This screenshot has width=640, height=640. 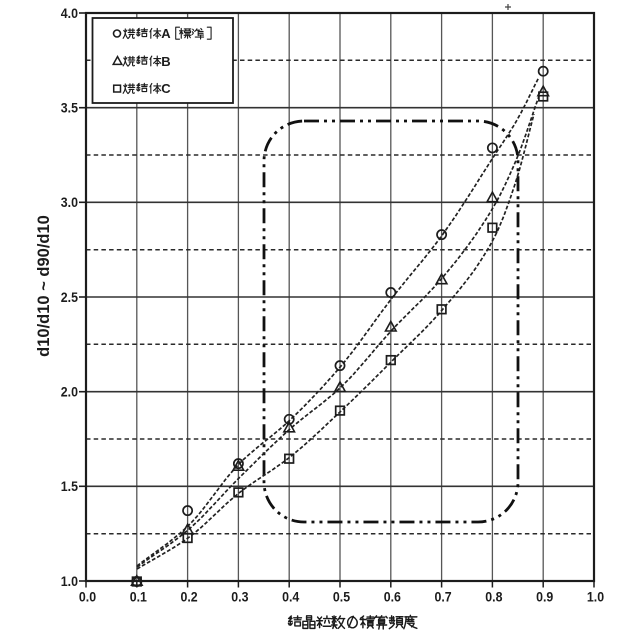 What do you see at coordinates (189, 597) in the screenshot?
I see `svg-text: 0.2` at bounding box center [189, 597].